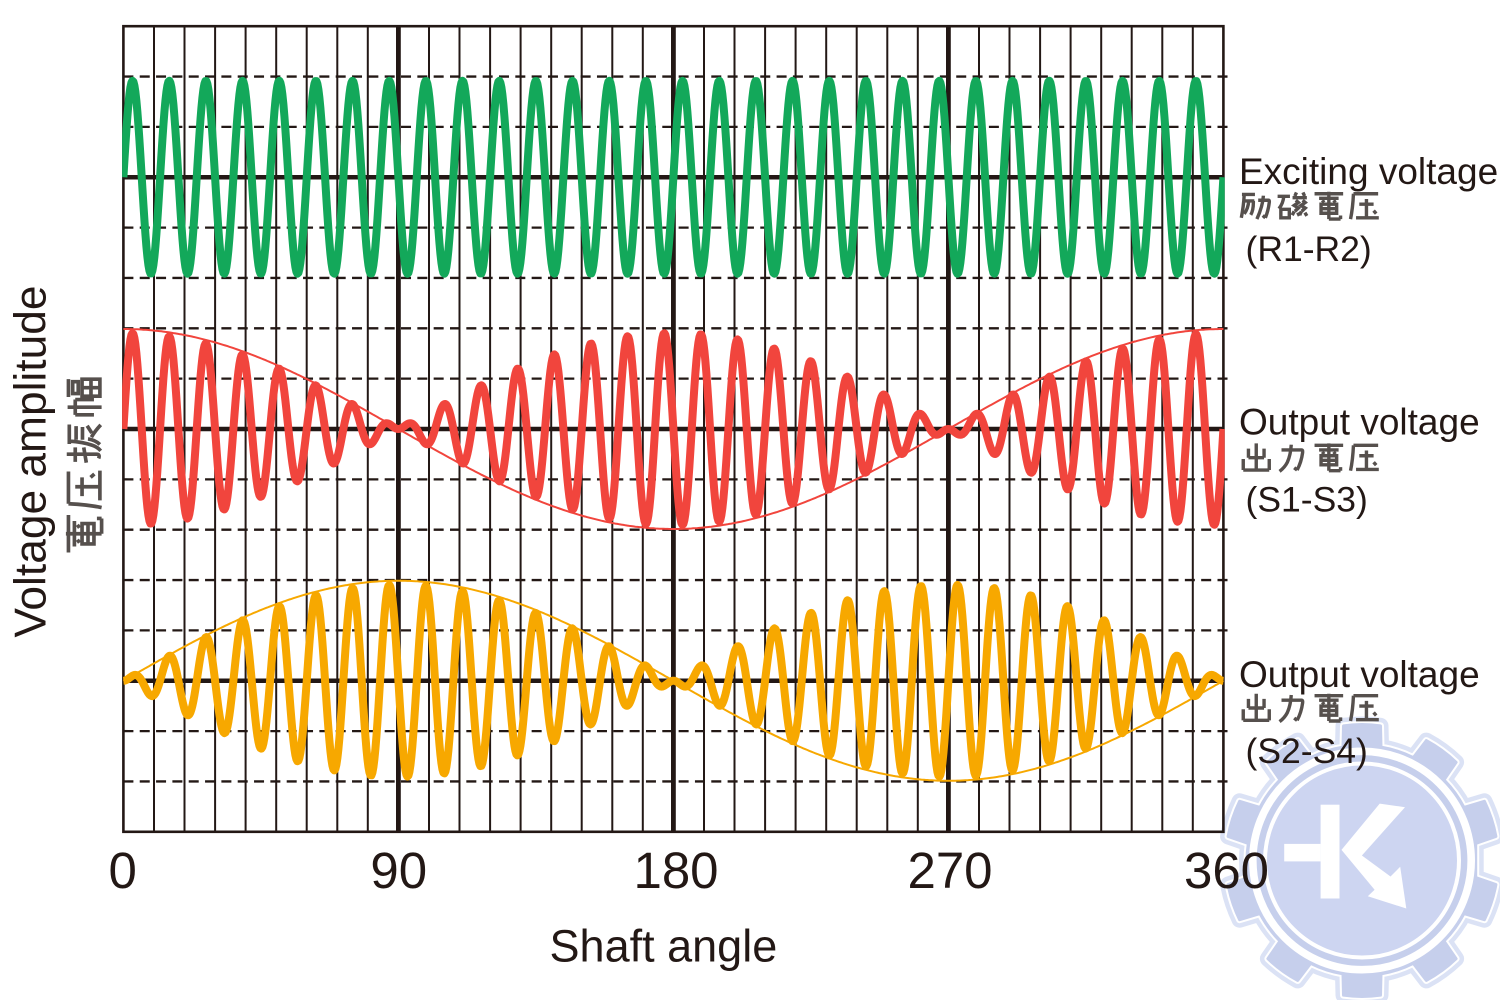  What do you see at coordinates (1307, 751) in the screenshot?
I see `svg-text: (S2-S4)` at bounding box center [1307, 751].